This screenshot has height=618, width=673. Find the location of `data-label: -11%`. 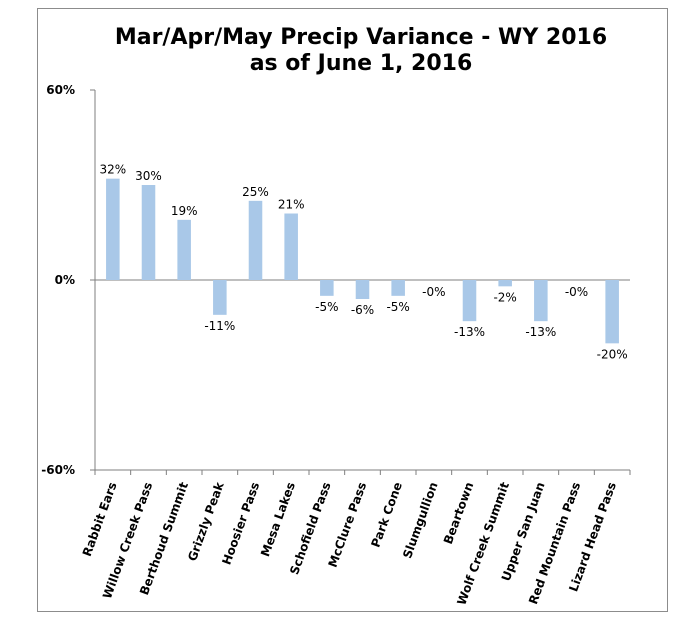

data-label: -11% is located at coordinates (219, 326).